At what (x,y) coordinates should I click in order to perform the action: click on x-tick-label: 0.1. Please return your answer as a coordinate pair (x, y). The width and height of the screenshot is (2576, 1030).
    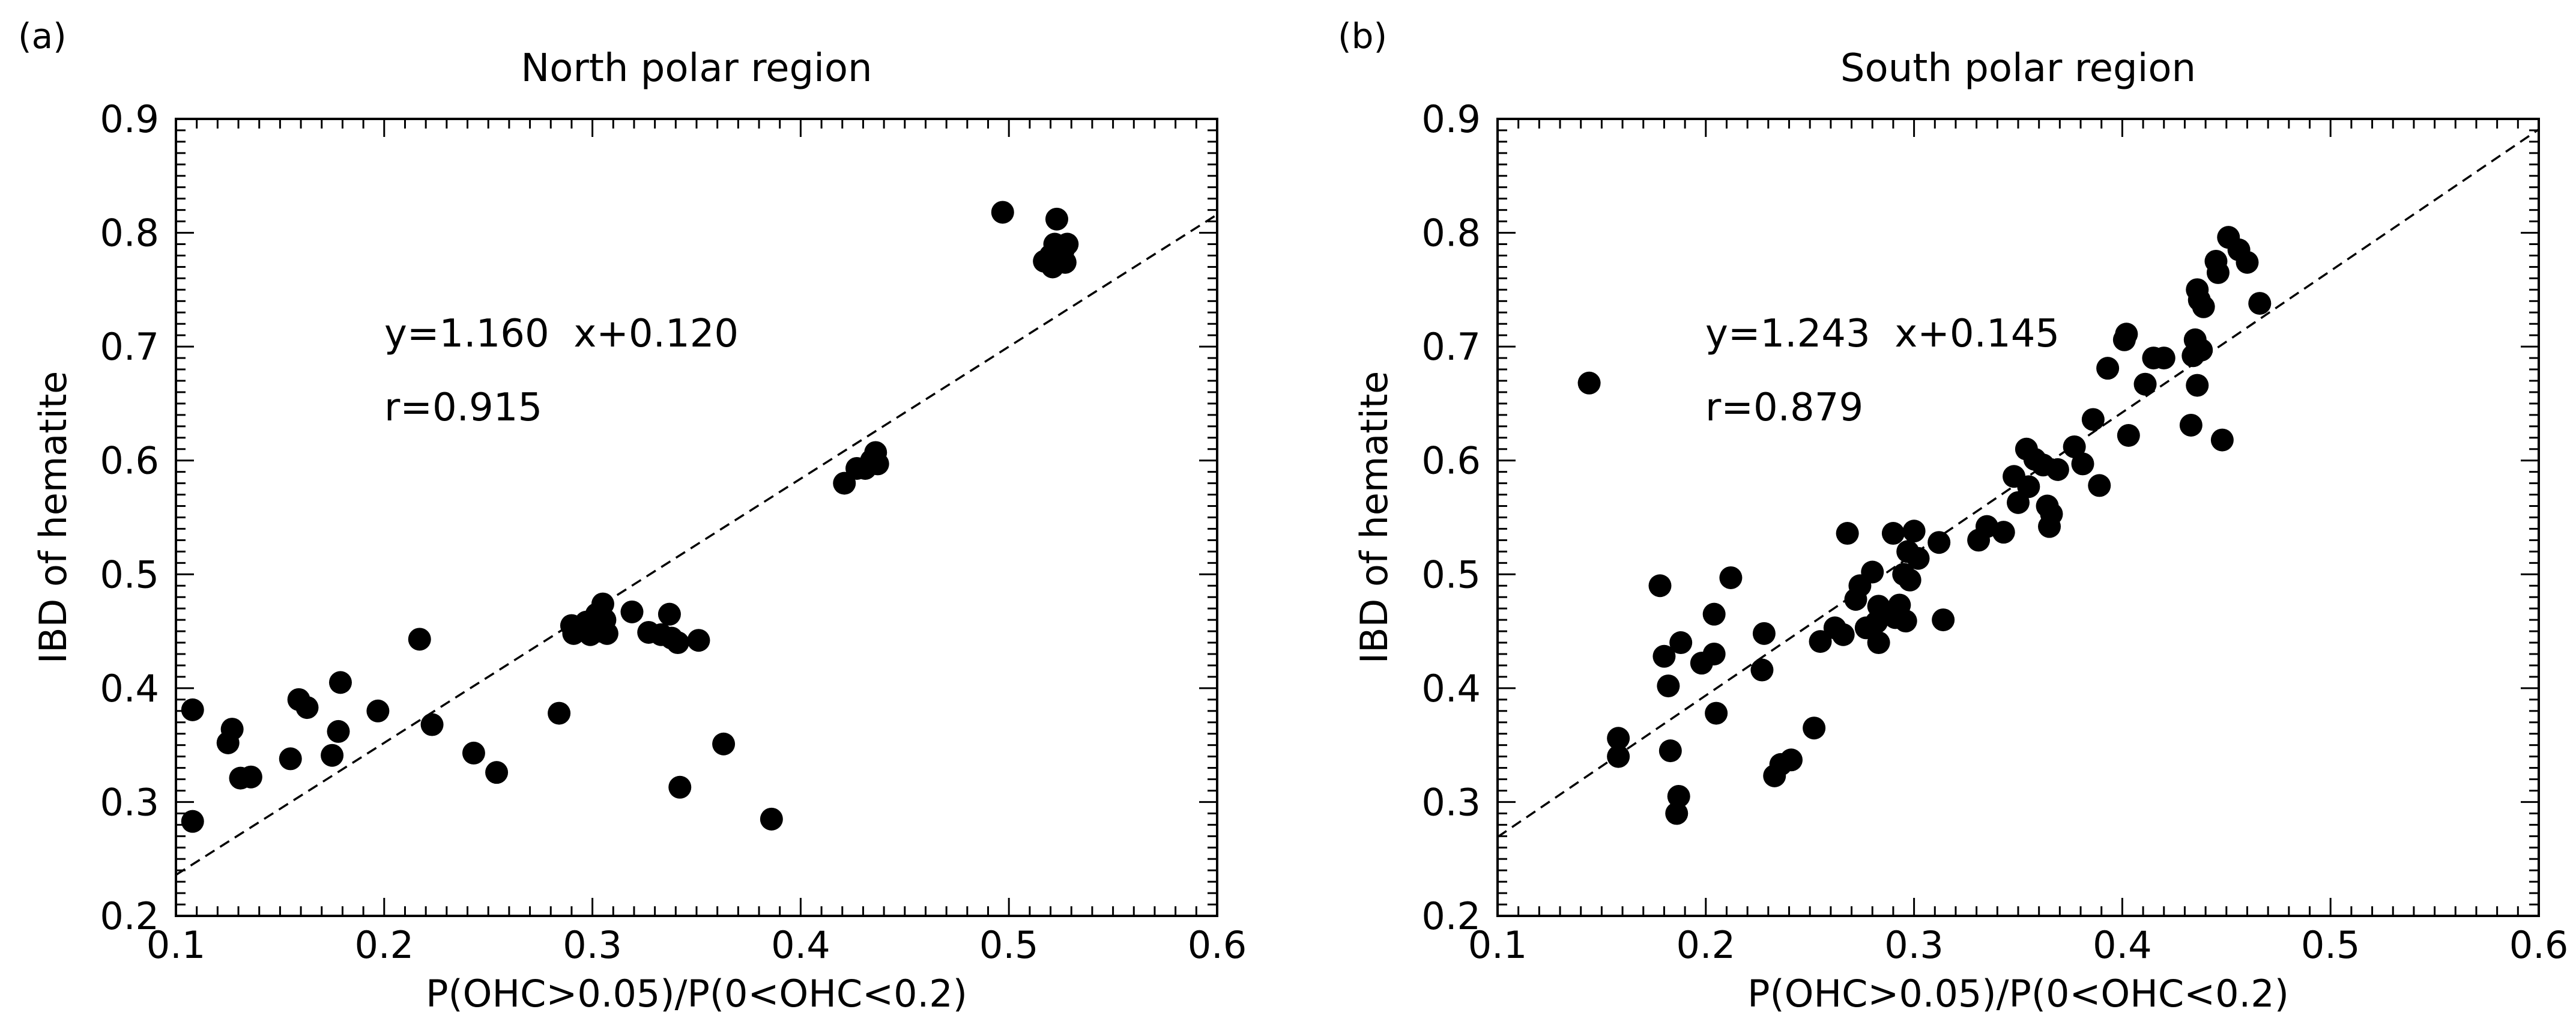
    Looking at the image, I should click on (1498, 945).